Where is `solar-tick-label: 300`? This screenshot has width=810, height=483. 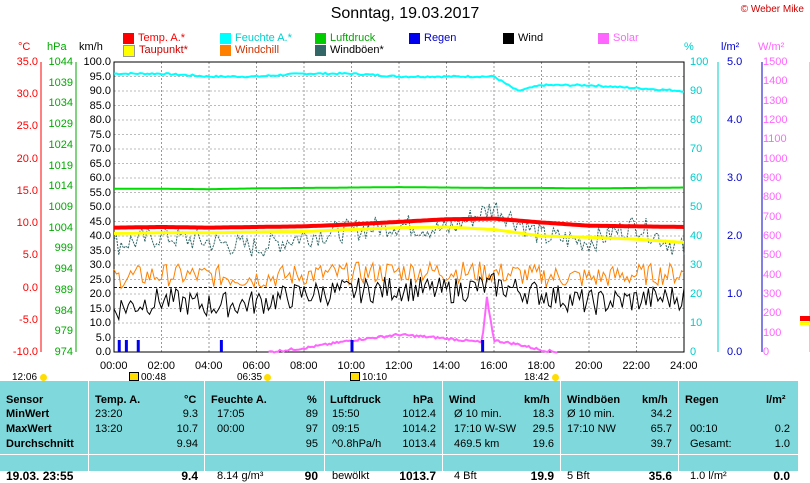 solar-tick-label: 300 is located at coordinates (772, 294).